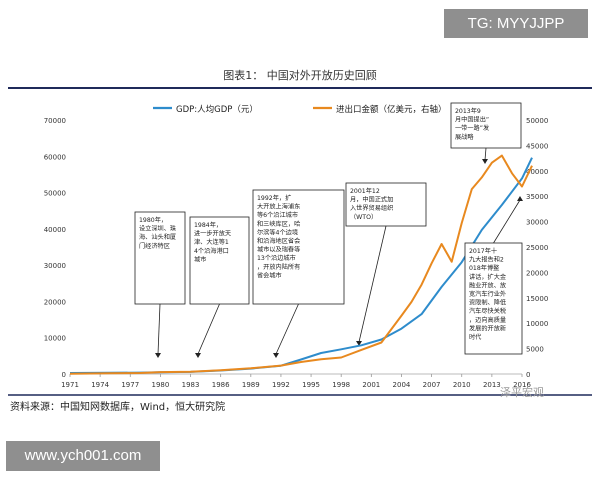 The image size is (600, 480). Describe the element at coordinates (55, 157) in the screenshot. I see `y-left-tick-label: 60000` at that location.